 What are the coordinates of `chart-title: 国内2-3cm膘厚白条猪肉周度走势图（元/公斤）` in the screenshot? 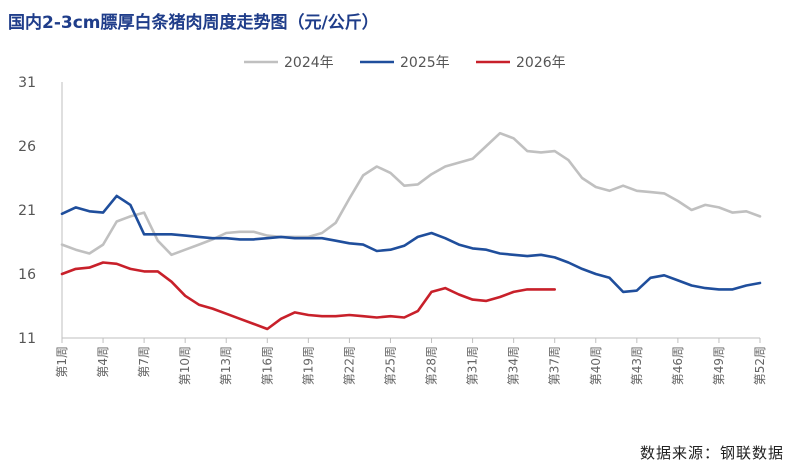 It's located at (193, 23).